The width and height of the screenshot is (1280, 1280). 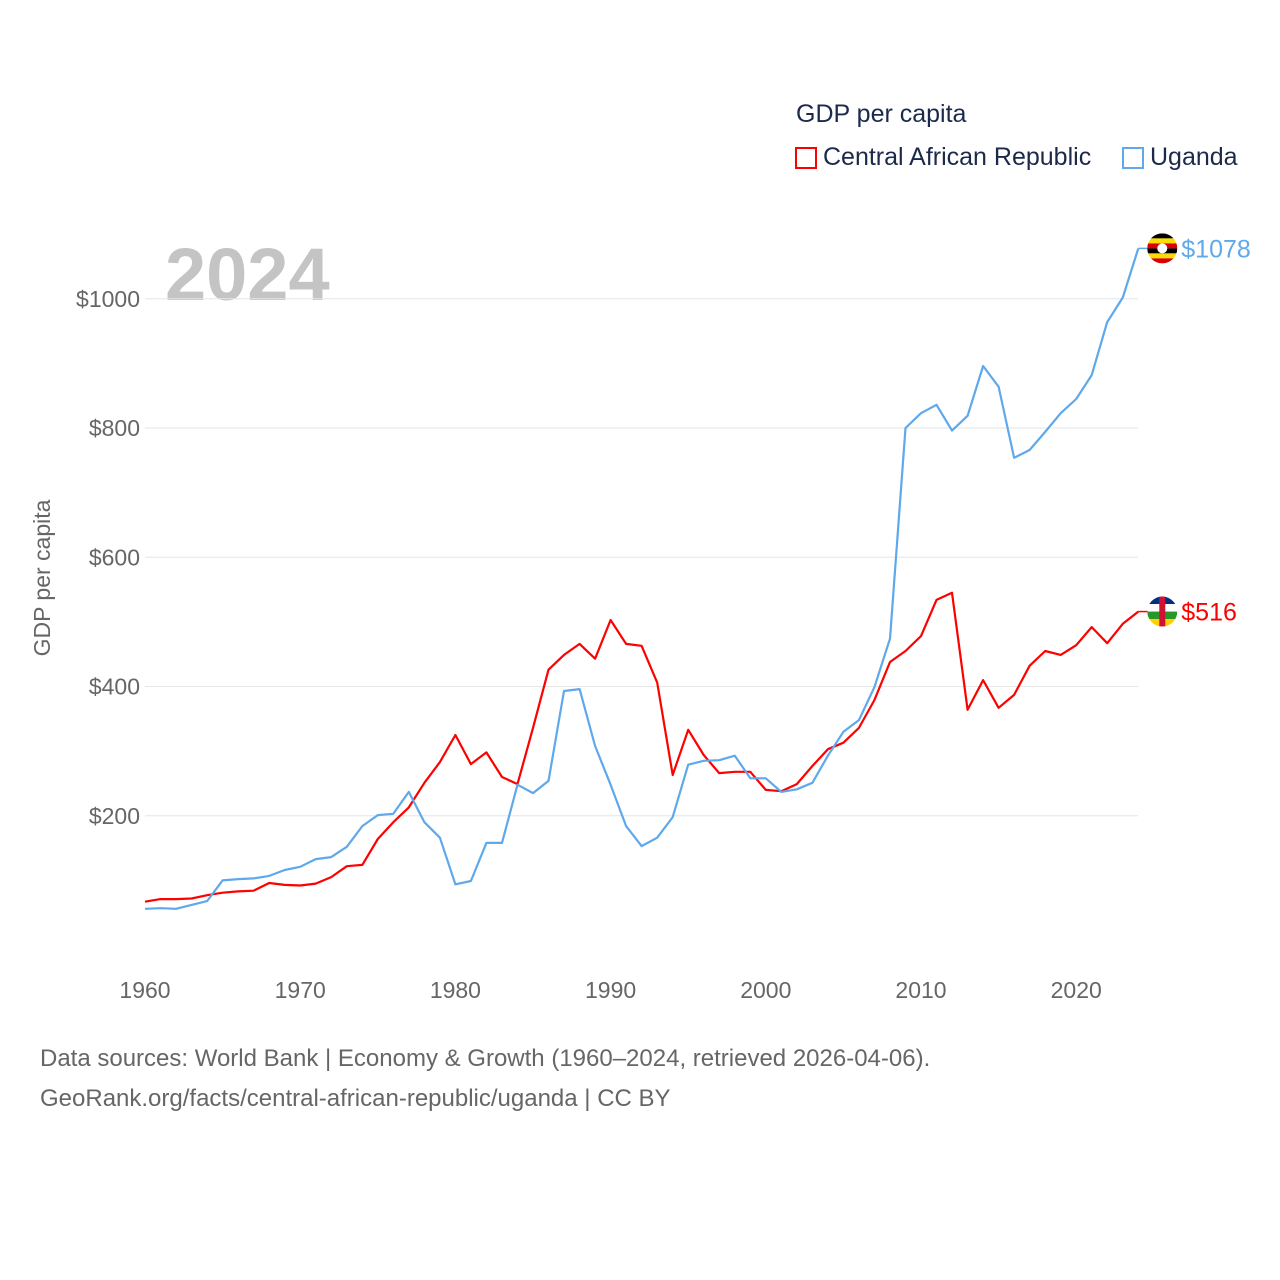 What do you see at coordinates (881, 114) in the screenshot?
I see `legend-title: GDP per capita` at bounding box center [881, 114].